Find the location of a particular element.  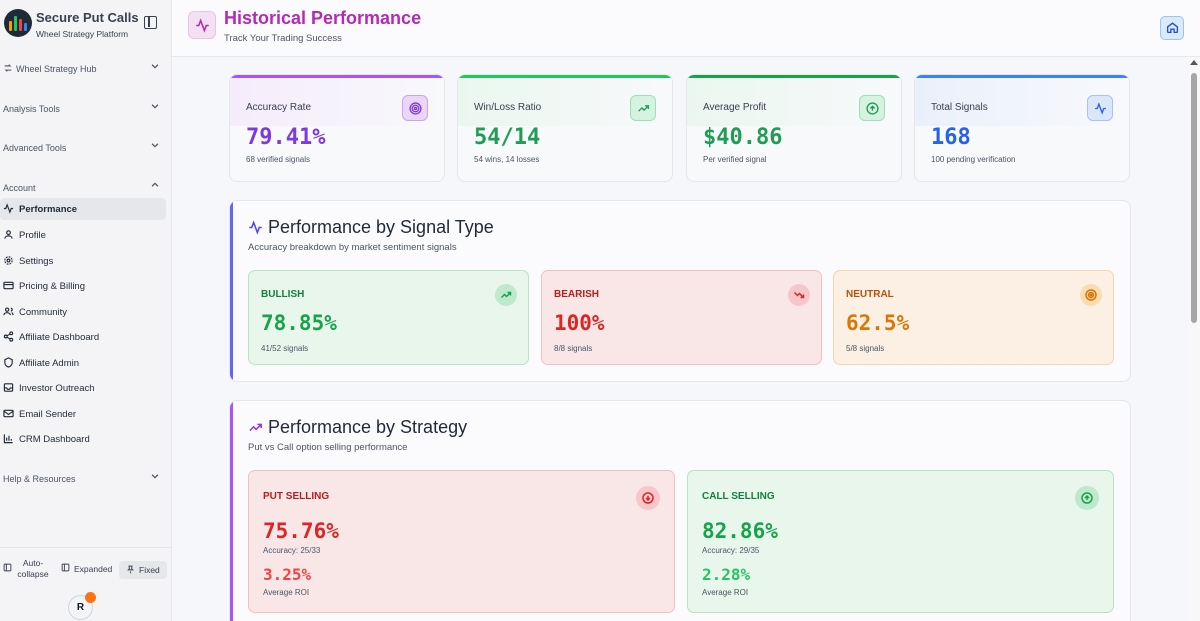

gear-icon is located at coordinates (9, 261).